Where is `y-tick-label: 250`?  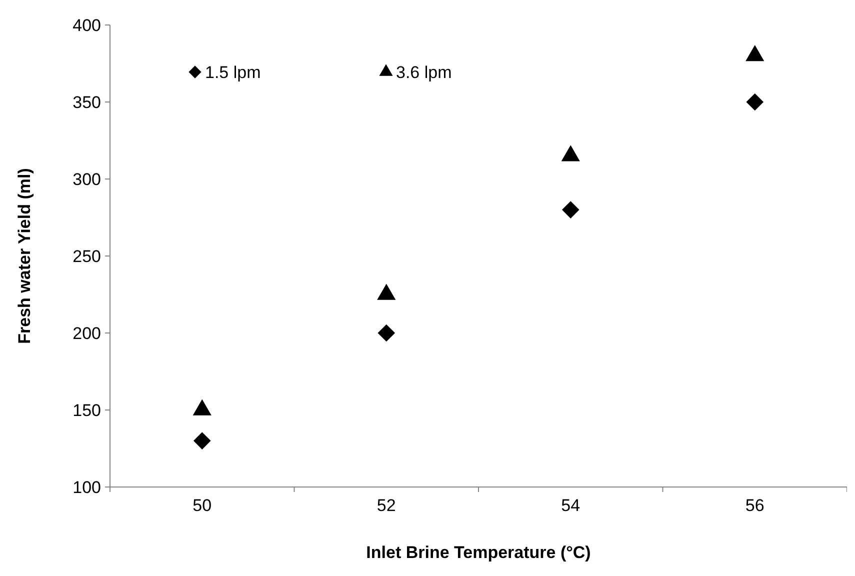 y-tick-label: 250 is located at coordinates (86, 256).